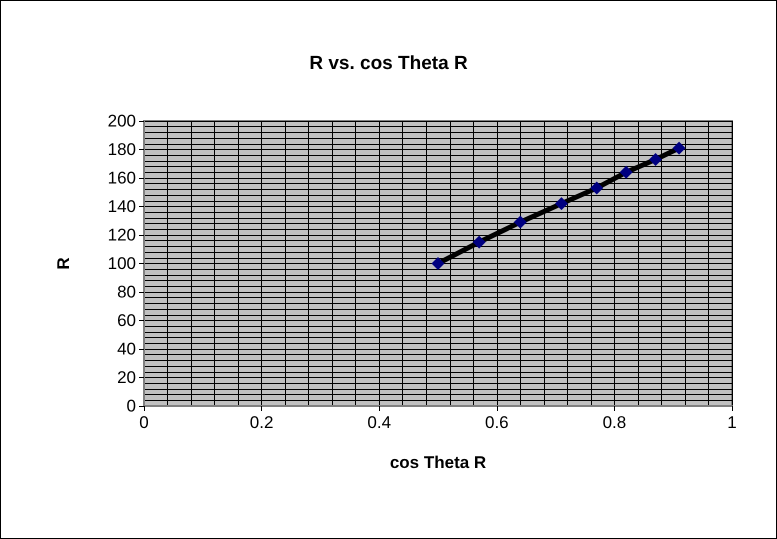  What do you see at coordinates (614, 422) in the screenshot?
I see `x-tick-label: 0.8` at bounding box center [614, 422].